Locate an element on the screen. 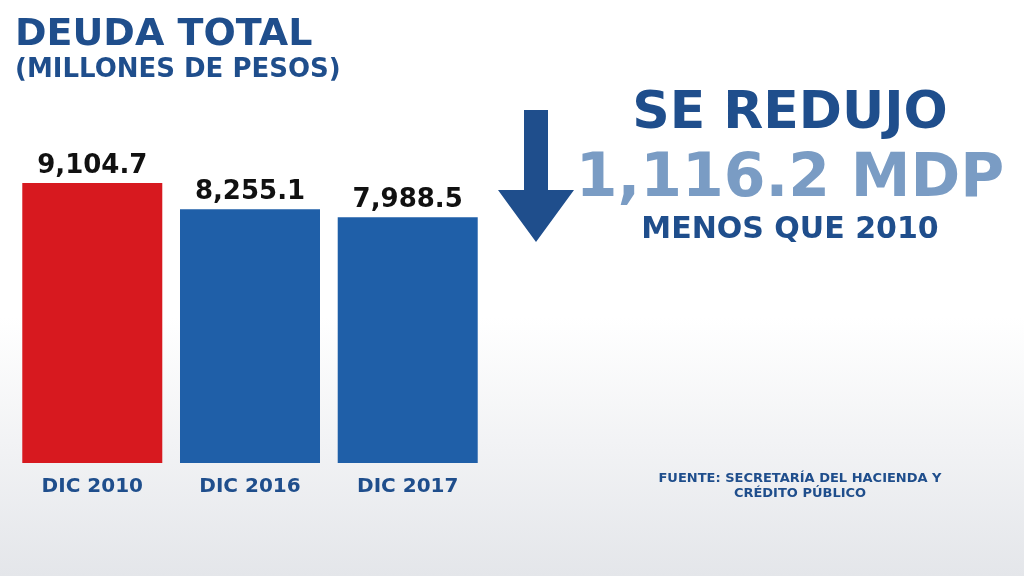  x-tick-label: DIC 2017 is located at coordinates (408, 484).